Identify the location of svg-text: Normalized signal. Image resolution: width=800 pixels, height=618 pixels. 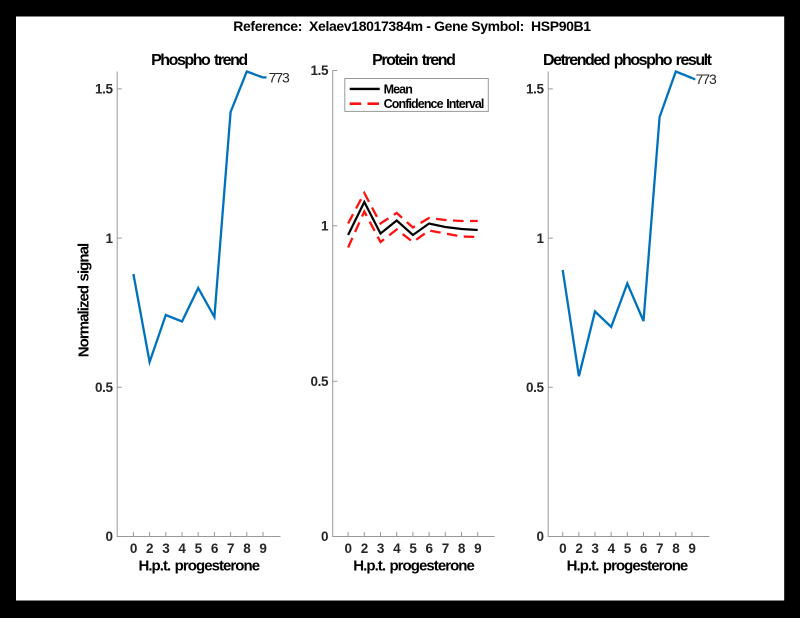
(84, 300).